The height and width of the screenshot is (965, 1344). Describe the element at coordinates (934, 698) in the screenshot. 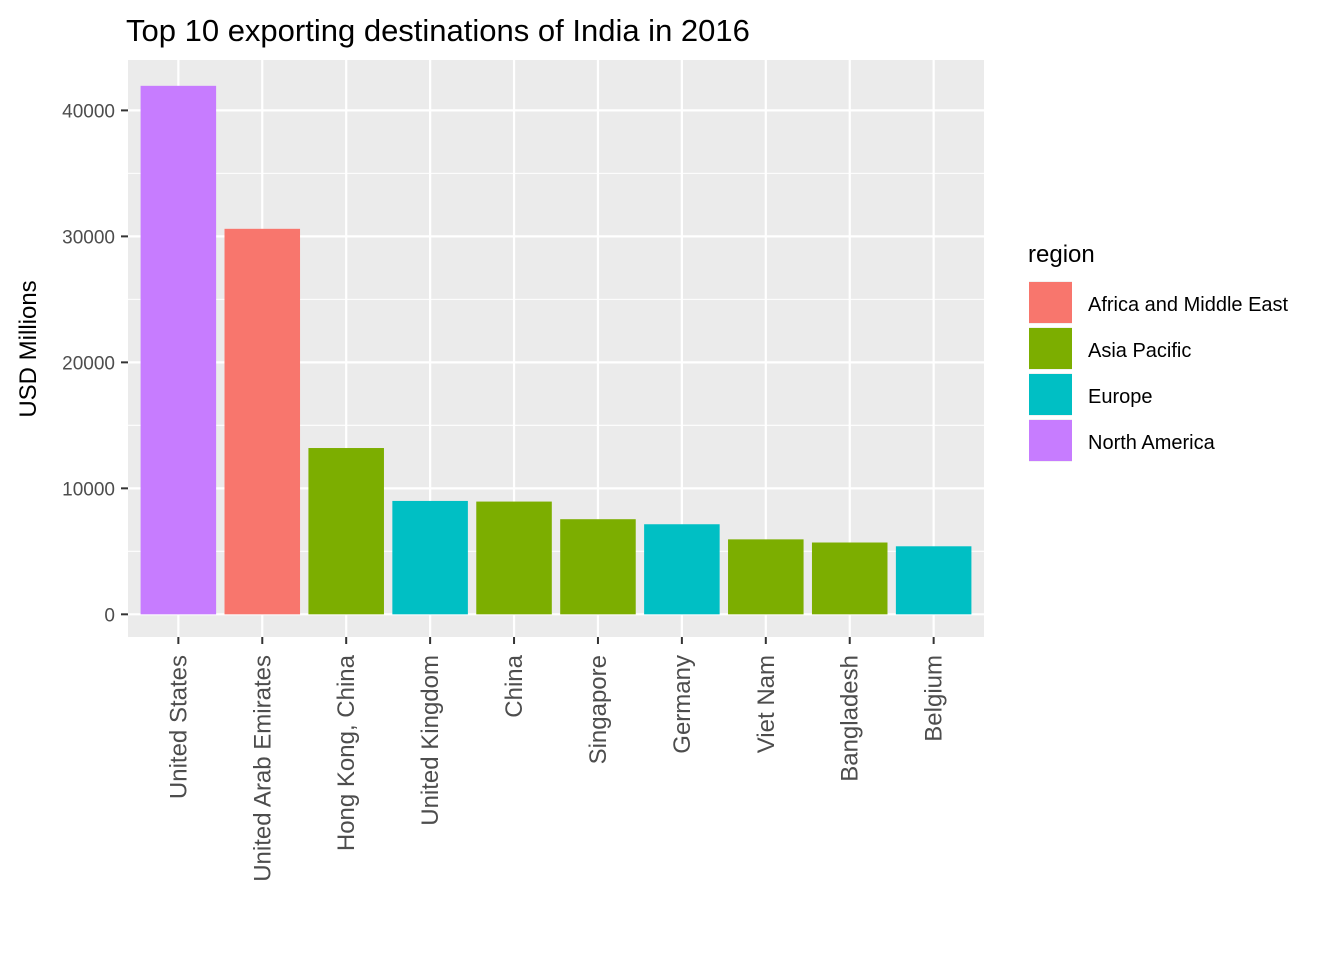

I see `x-tick-label: Belgium` at that location.